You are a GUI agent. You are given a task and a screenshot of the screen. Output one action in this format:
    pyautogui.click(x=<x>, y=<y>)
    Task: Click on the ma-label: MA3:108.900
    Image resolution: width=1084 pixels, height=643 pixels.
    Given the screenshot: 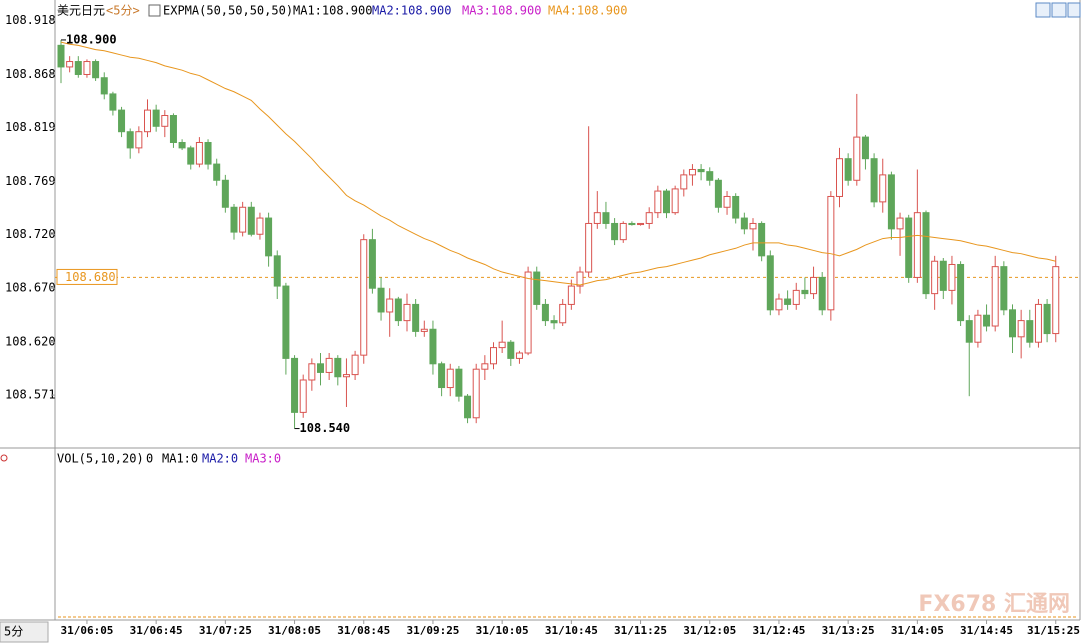 What is the action you would take?
    pyautogui.click(x=501, y=11)
    